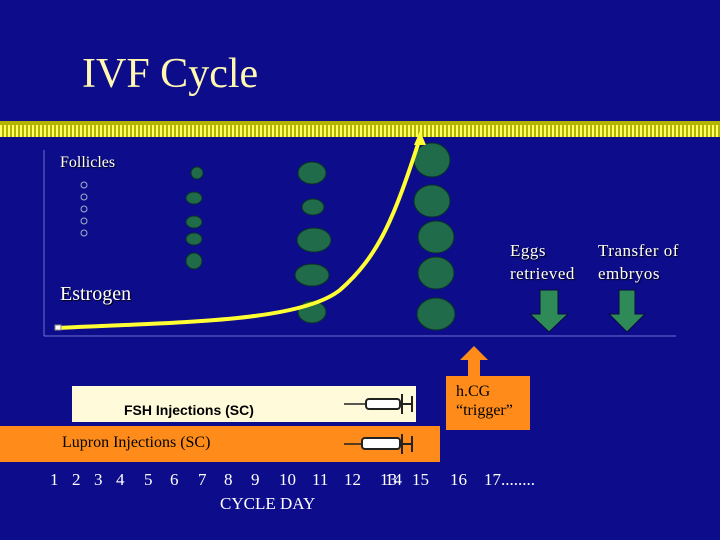 This screenshot has height=540, width=720. Describe the element at coordinates (287, 479) in the screenshot. I see `cycle-day-tick: 10` at that location.